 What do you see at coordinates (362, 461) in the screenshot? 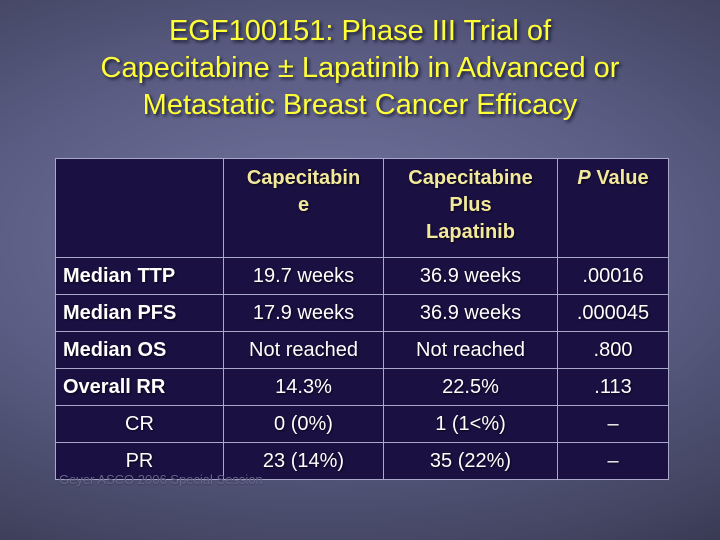
I see `table-row-pr: PR 23 (14%) 35 (22%) –` at bounding box center [362, 461].